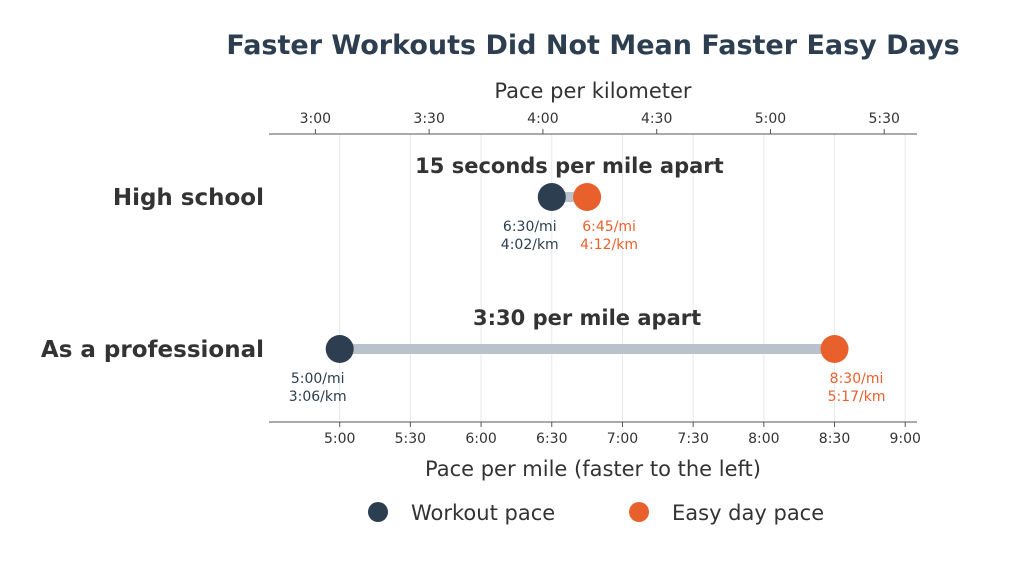  Describe the element at coordinates (318, 379) in the screenshot. I see `workout-mi-label: 5:00/mi` at that location.